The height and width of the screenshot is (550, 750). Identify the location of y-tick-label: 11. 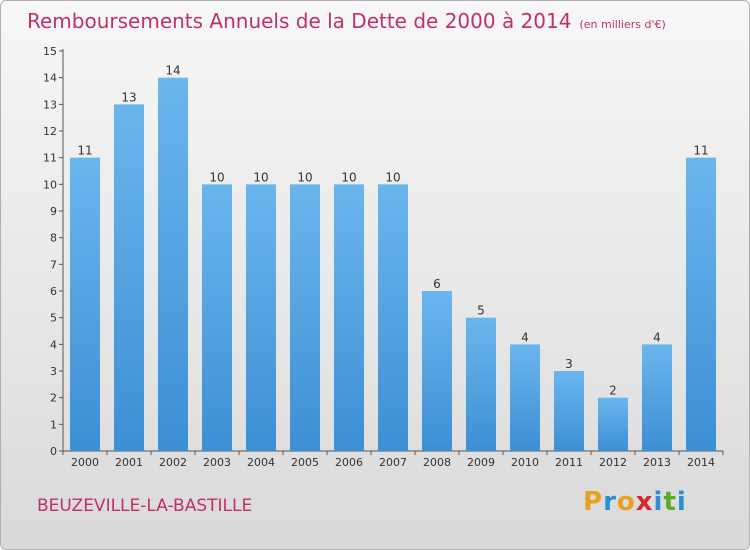
(50, 158).